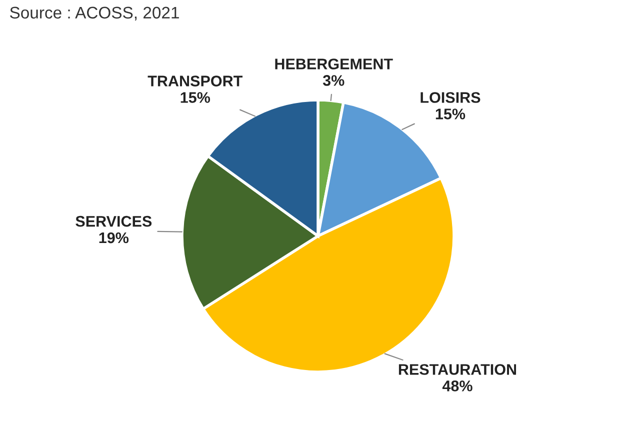 The width and height of the screenshot is (618, 423). What do you see at coordinates (195, 81) in the screenshot?
I see `slice-label: TRANSPORT` at bounding box center [195, 81].